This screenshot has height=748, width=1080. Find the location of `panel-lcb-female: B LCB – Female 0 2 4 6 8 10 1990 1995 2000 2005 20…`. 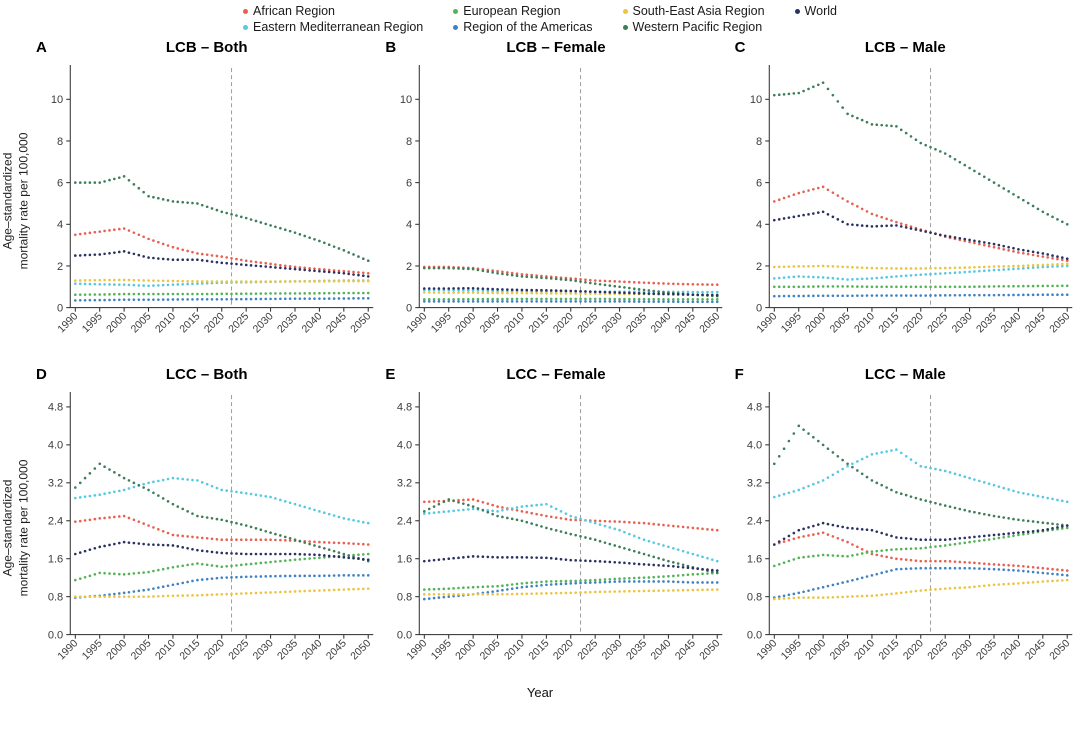

panel-lcb-female: B LCB – Female 0 2 4 6 8 10 1990 1995 2000 2005 20… is located at coordinates (555, 200).